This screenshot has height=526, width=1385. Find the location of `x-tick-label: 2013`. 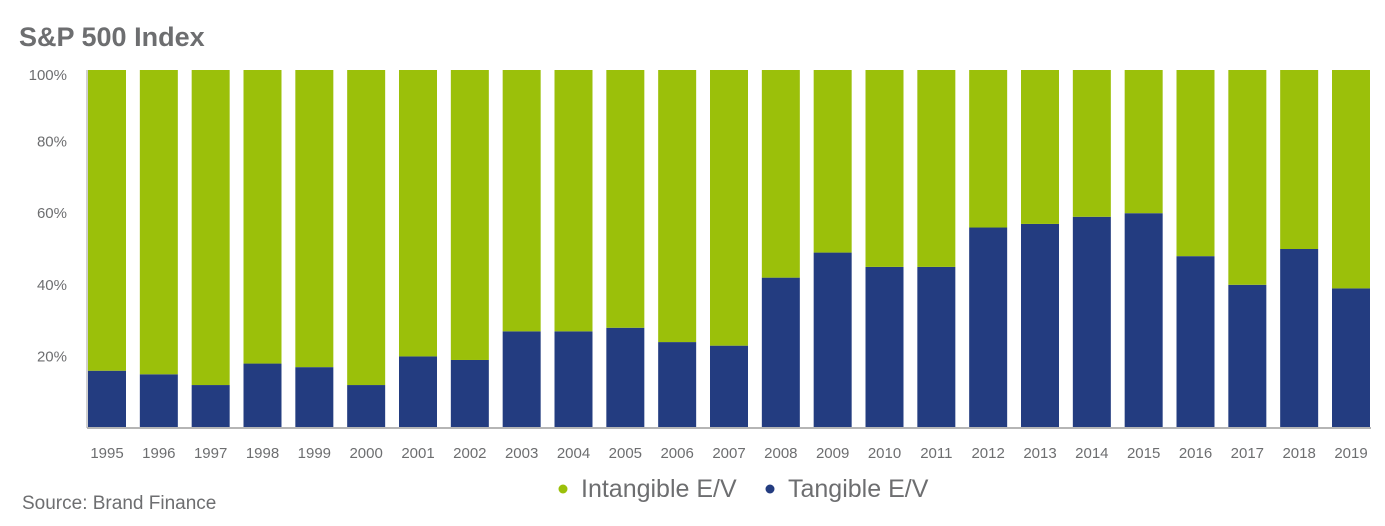

x-tick-label: 2013 is located at coordinates (1039, 453).